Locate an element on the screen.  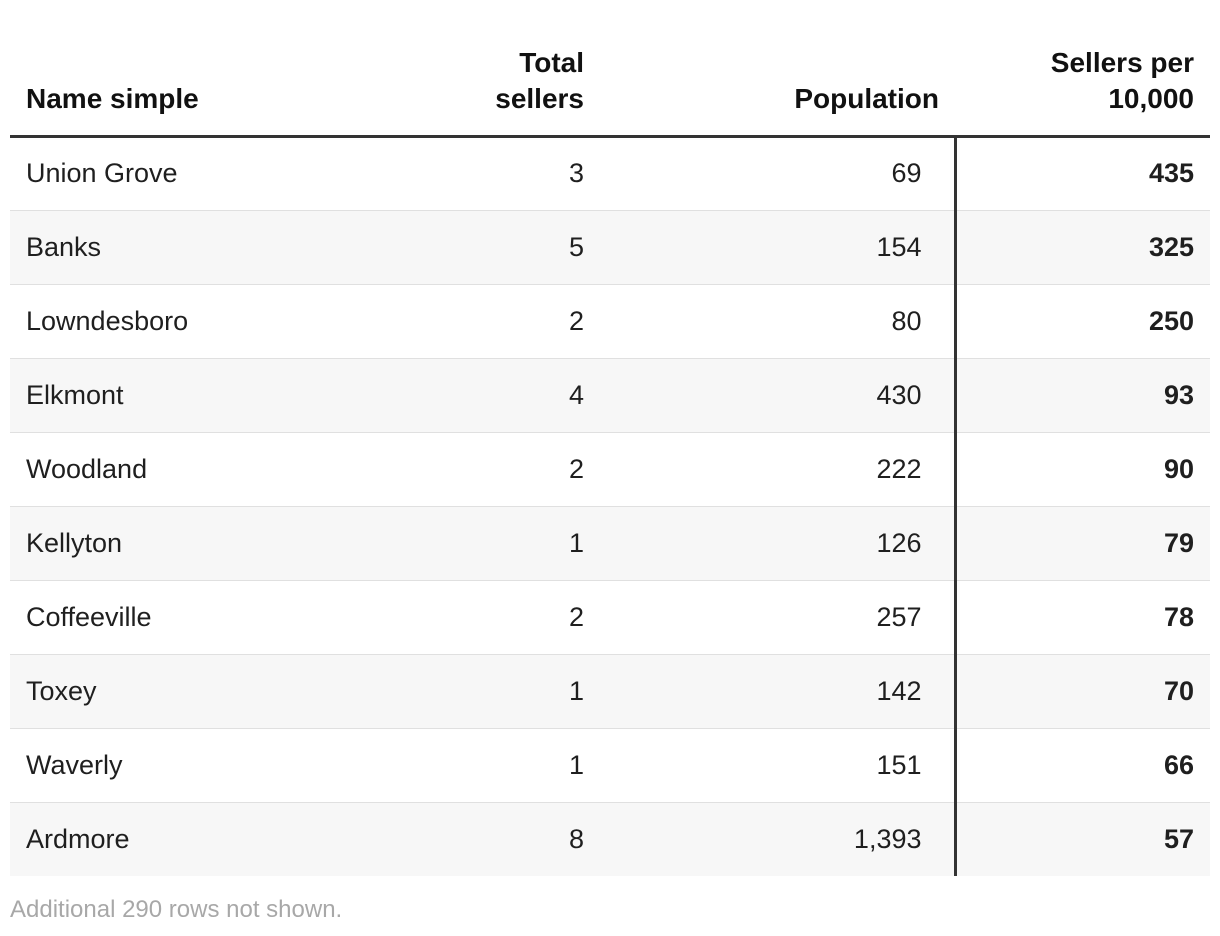
table-row: Kellyton 1 126 79 is located at coordinates (610, 543).